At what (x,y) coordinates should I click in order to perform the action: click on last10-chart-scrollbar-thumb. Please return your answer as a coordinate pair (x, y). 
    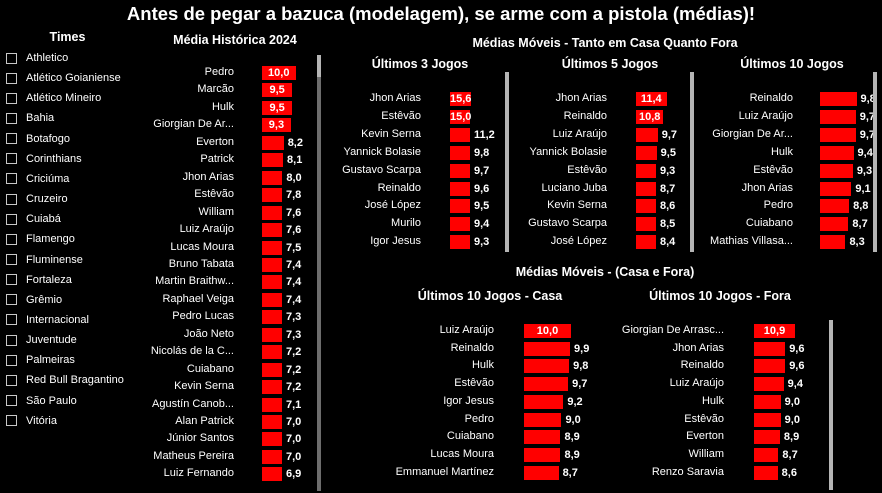
    Looking at the image, I should click on (875, 162).